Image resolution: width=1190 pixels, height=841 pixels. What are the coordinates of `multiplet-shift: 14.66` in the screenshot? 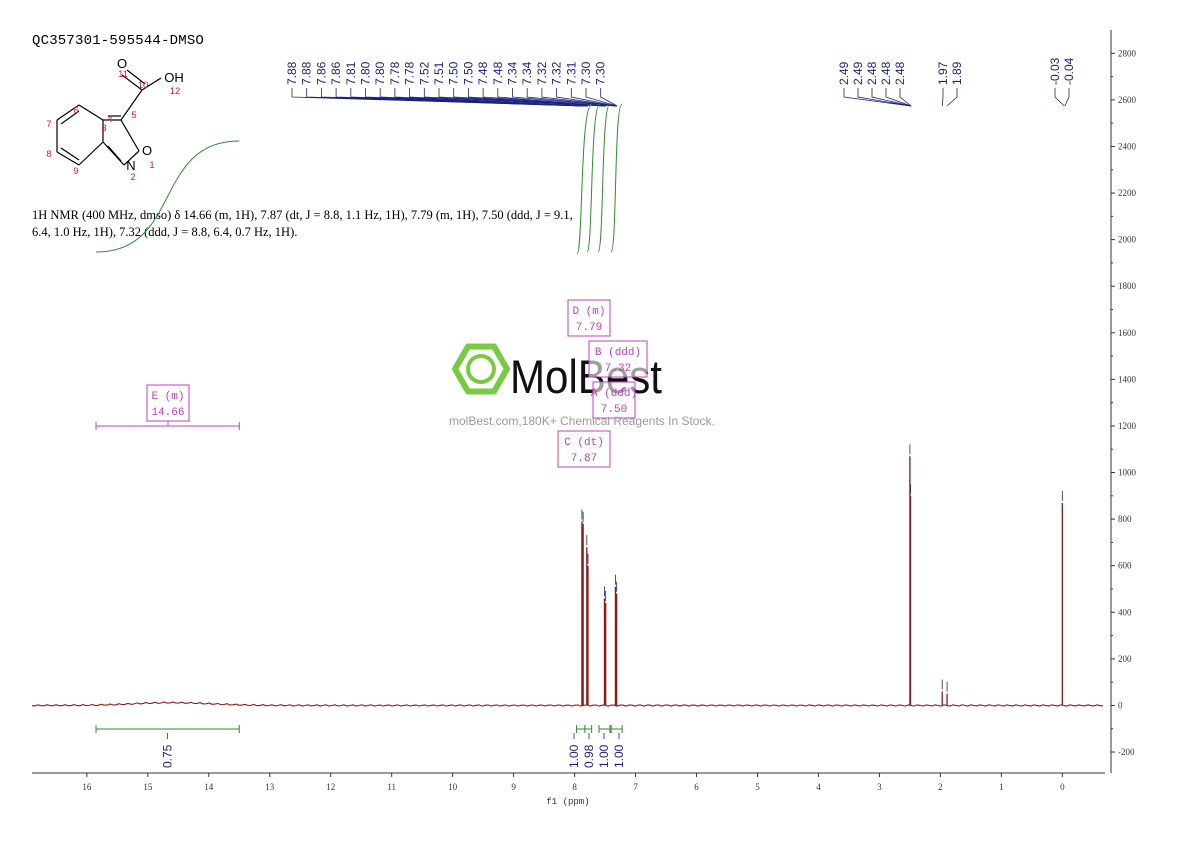 It's located at (167, 413).